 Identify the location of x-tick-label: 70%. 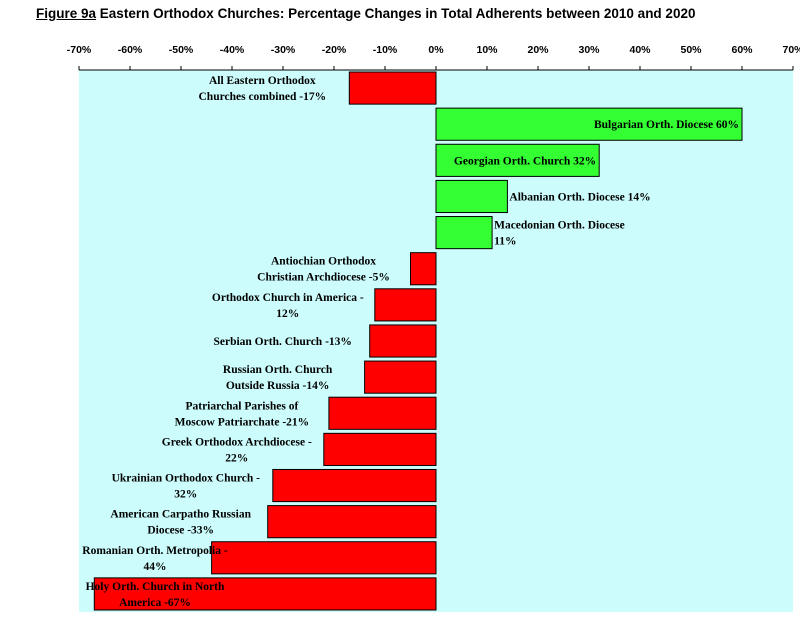
(791, 50).